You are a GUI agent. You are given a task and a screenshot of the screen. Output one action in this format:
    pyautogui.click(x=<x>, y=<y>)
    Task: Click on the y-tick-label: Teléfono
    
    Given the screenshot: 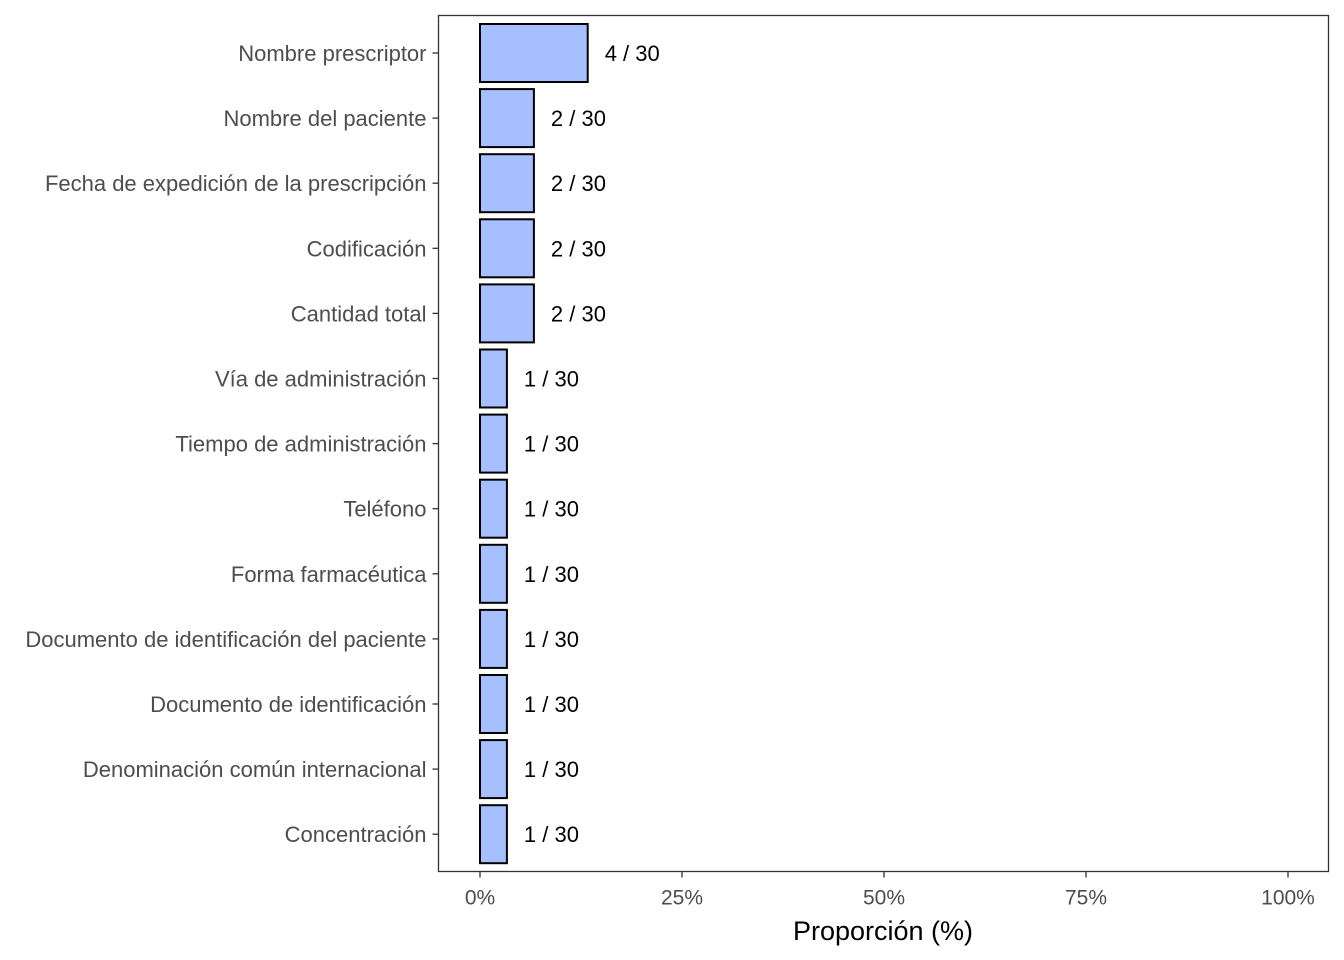 What is the action you would take?
    pyautogui.click(x=384, y=509)
    